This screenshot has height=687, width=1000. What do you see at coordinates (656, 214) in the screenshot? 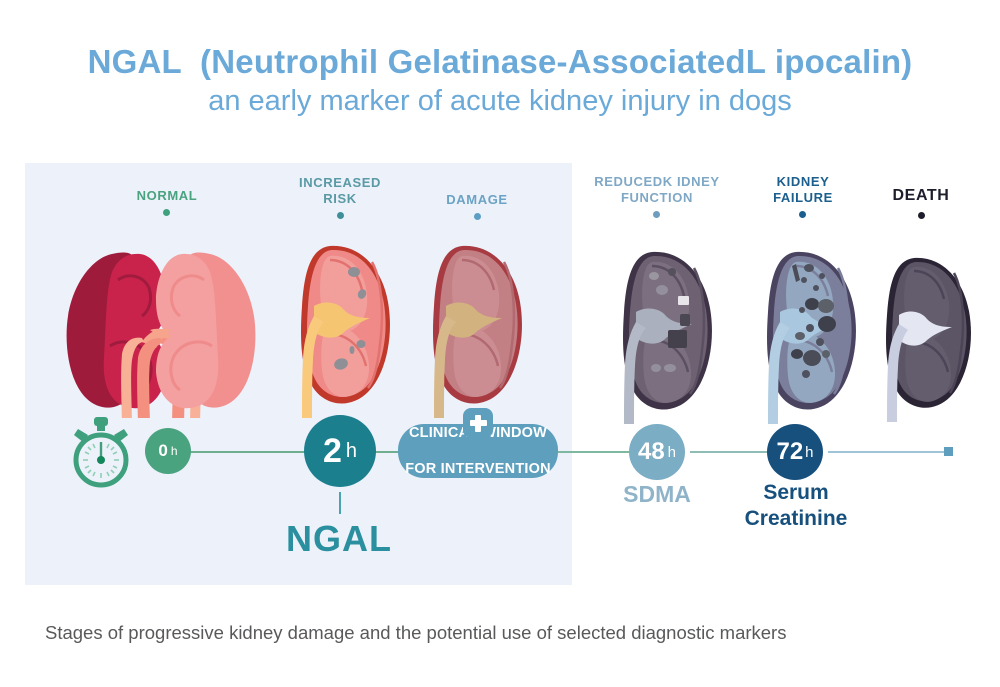
I see `stage-dot-reduced-function` at bounding box center [656, 214].